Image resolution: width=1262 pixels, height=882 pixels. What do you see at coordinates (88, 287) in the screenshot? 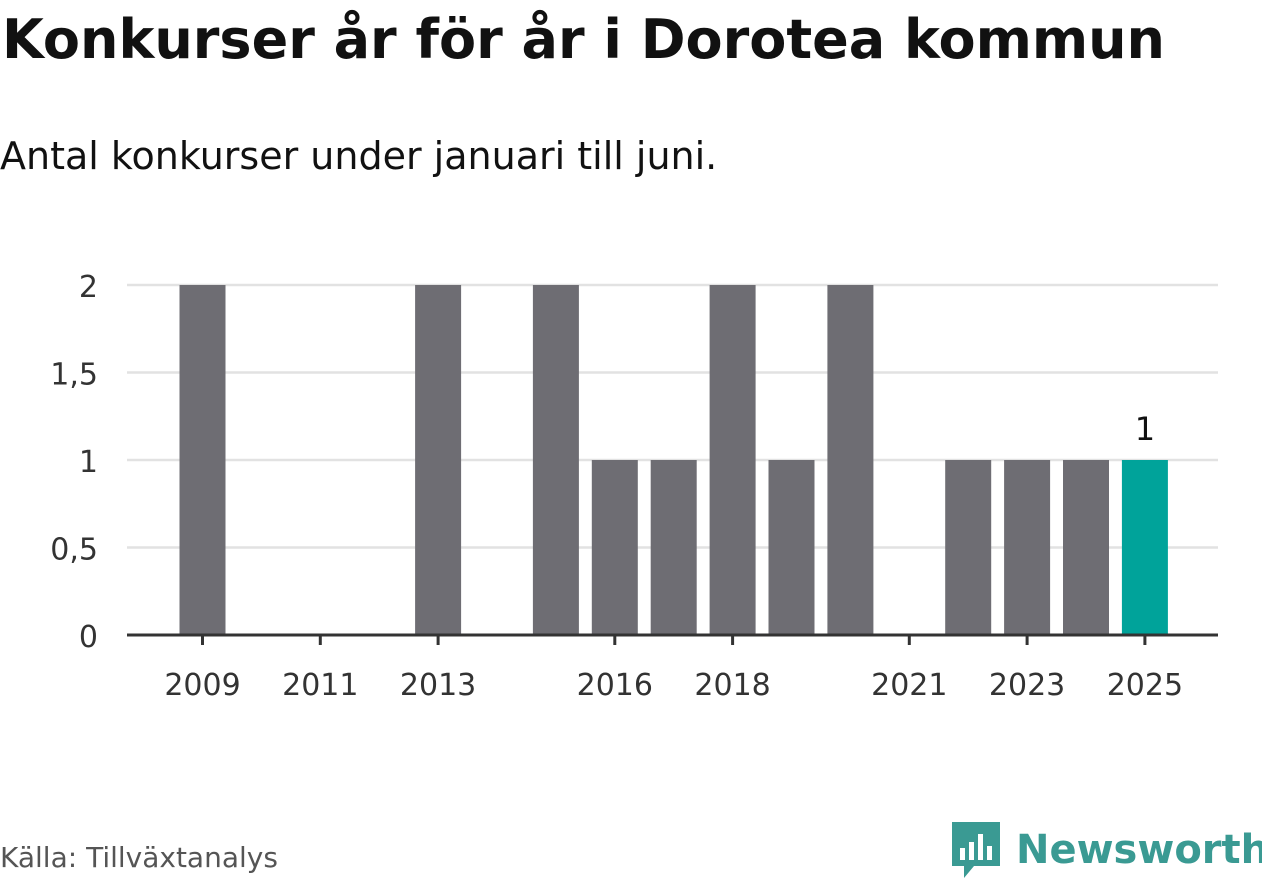
I see `y-tick-label: 2` at bounding box center [88, 287].